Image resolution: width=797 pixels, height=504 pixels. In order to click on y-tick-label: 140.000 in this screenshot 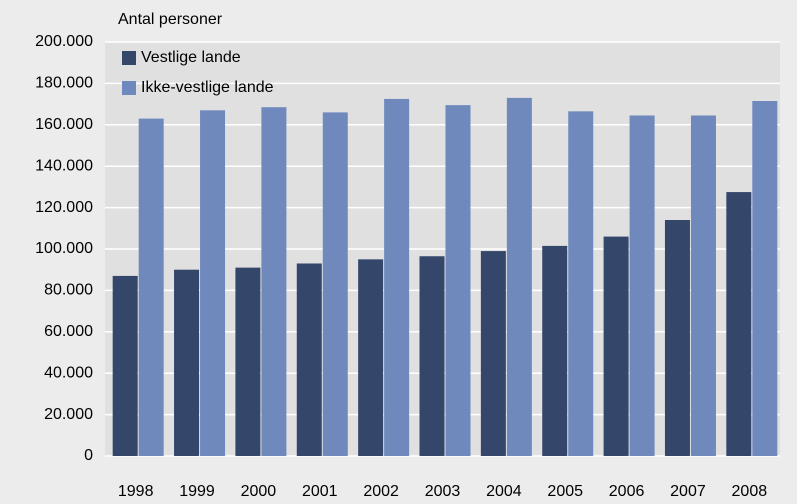, I will do `click(64, 165)`.